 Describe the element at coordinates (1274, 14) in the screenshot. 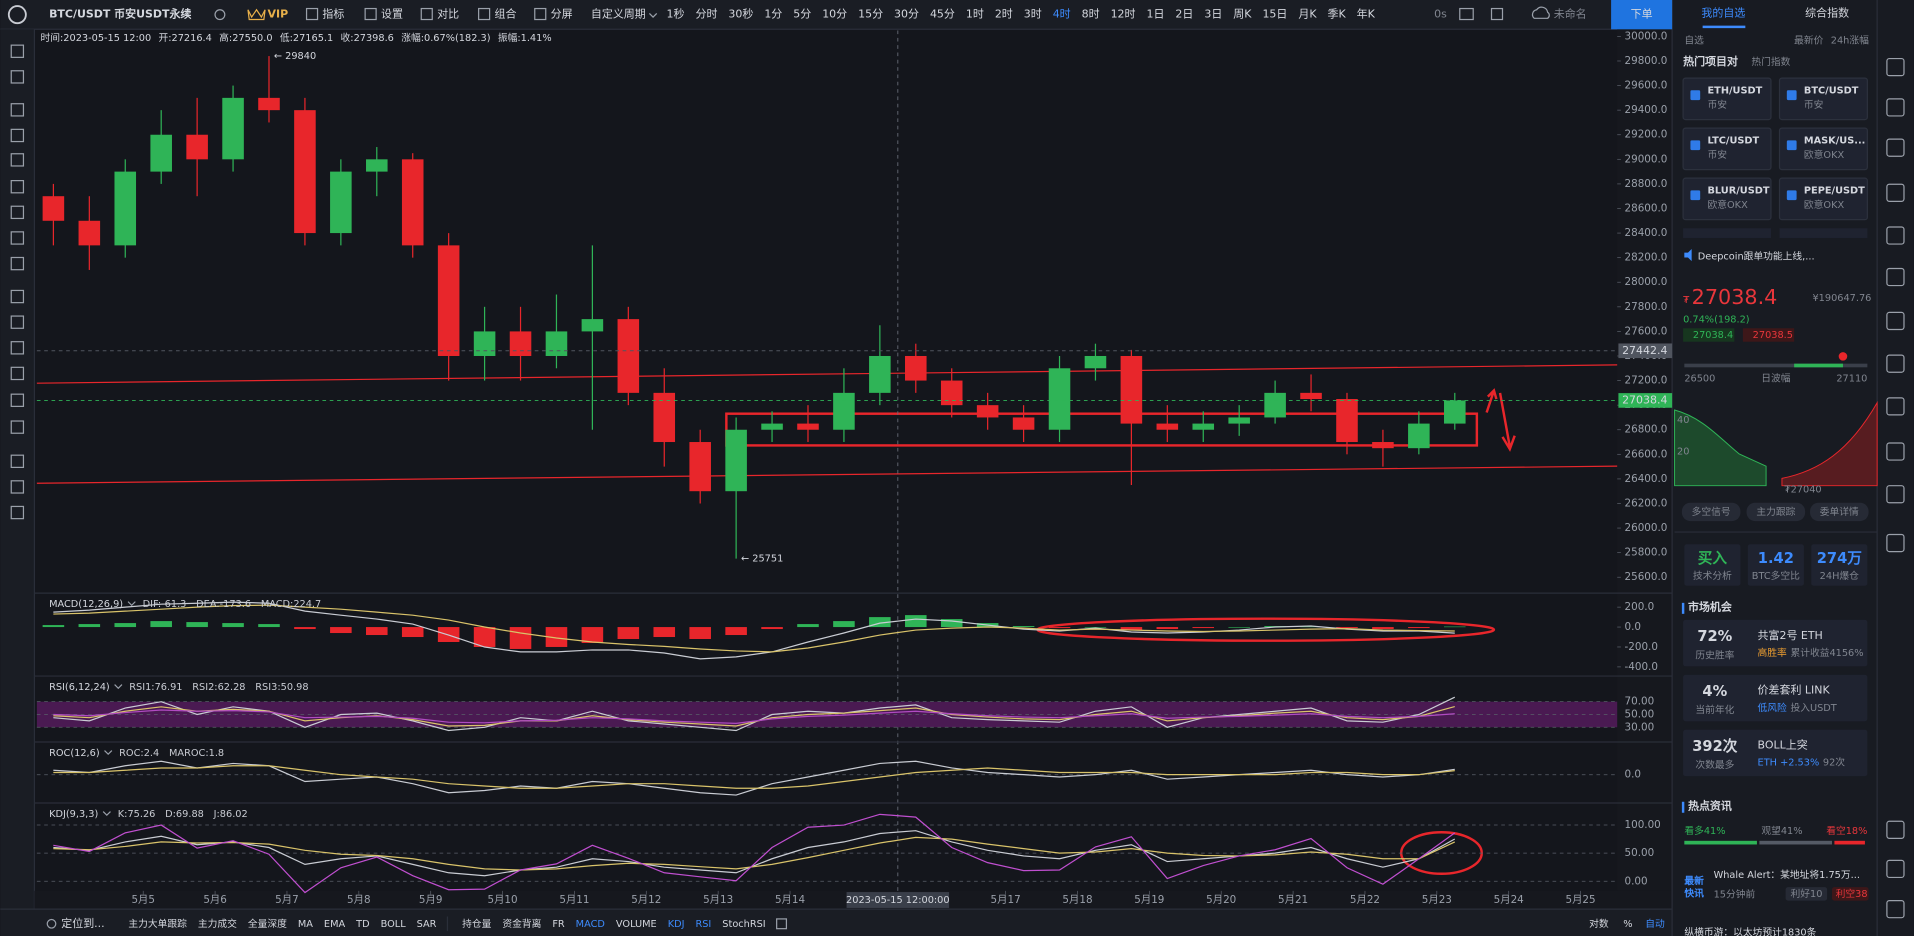

I see `interval-button: 15日` at that location.